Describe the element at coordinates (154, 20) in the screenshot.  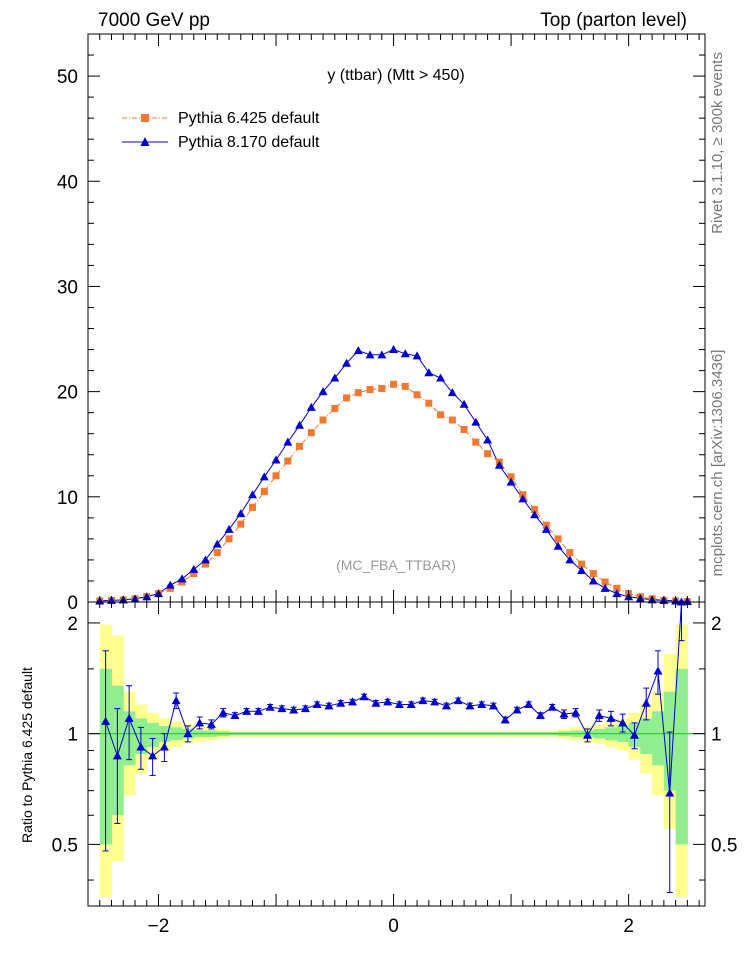
I see `header-left: 7000 GeV pp` at that location.